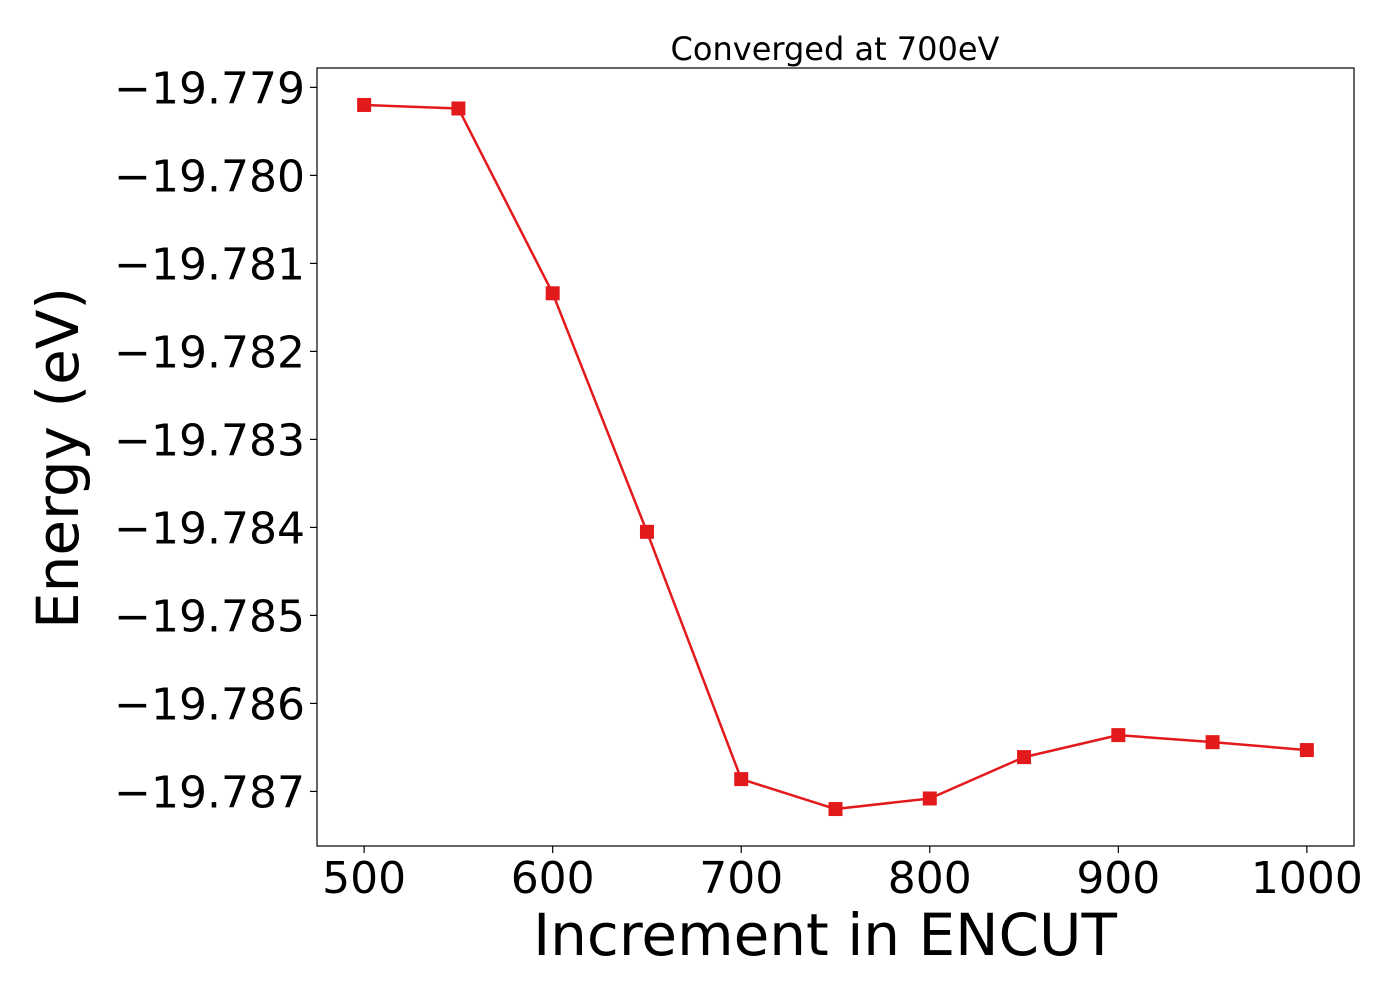 Image resolution: width=1400 pixels, height=1000 pixels. What do you see at coordinates (209, 528) in the screenshot?
I see `y-tick-label: −19.784` at bounding box center [209, 528].